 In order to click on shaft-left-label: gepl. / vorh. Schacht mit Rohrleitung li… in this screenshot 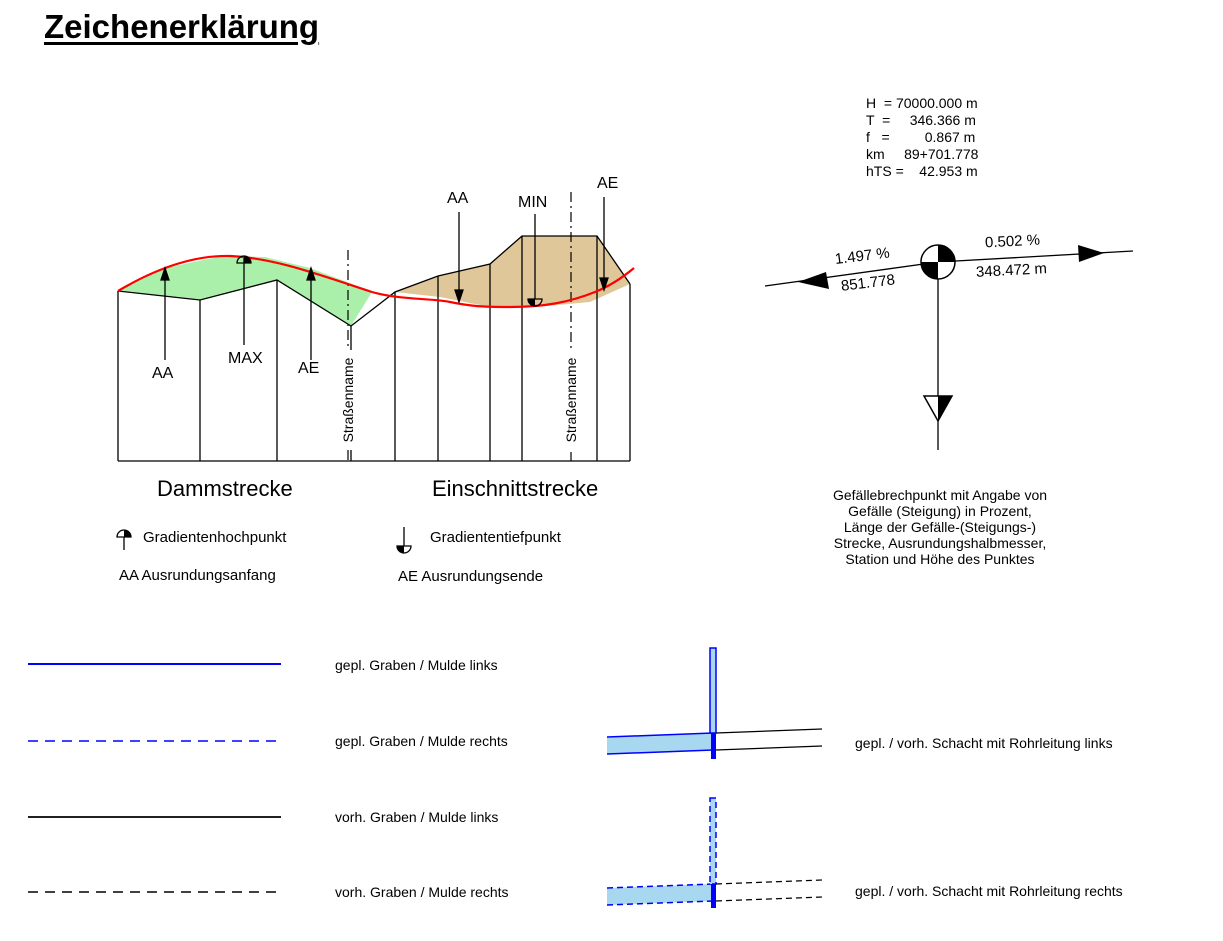, I will do `click(984, 743)`.